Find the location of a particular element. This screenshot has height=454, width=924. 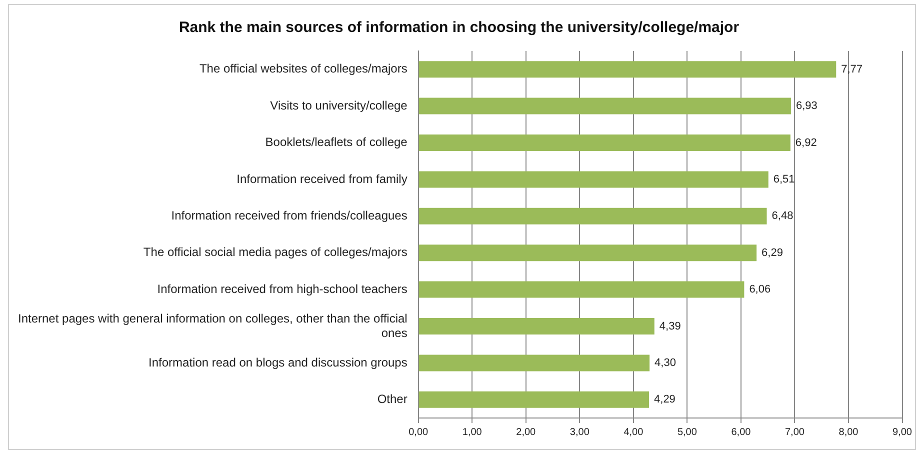

y-tick-label: The official websites of colleges/majors is located at coordinates (303, 69).